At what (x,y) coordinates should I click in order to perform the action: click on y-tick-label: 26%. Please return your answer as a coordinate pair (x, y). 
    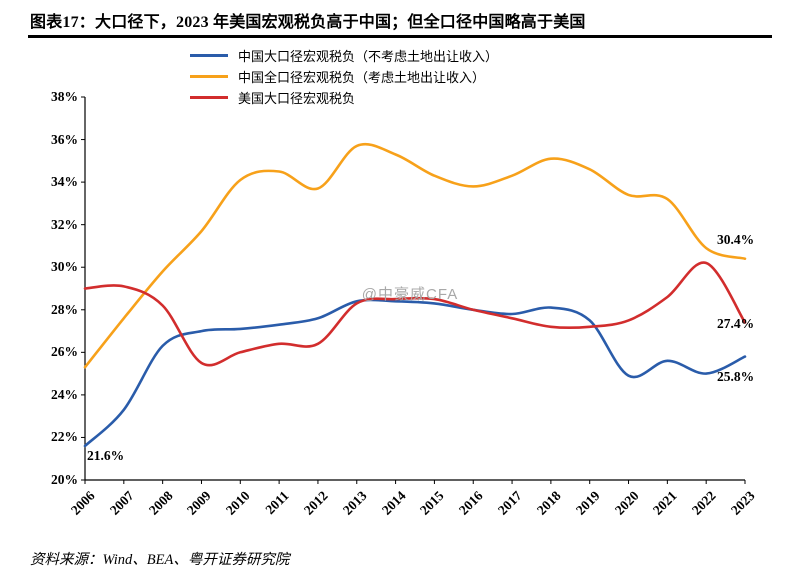
    Looking at the image, I should click on (64, 352).